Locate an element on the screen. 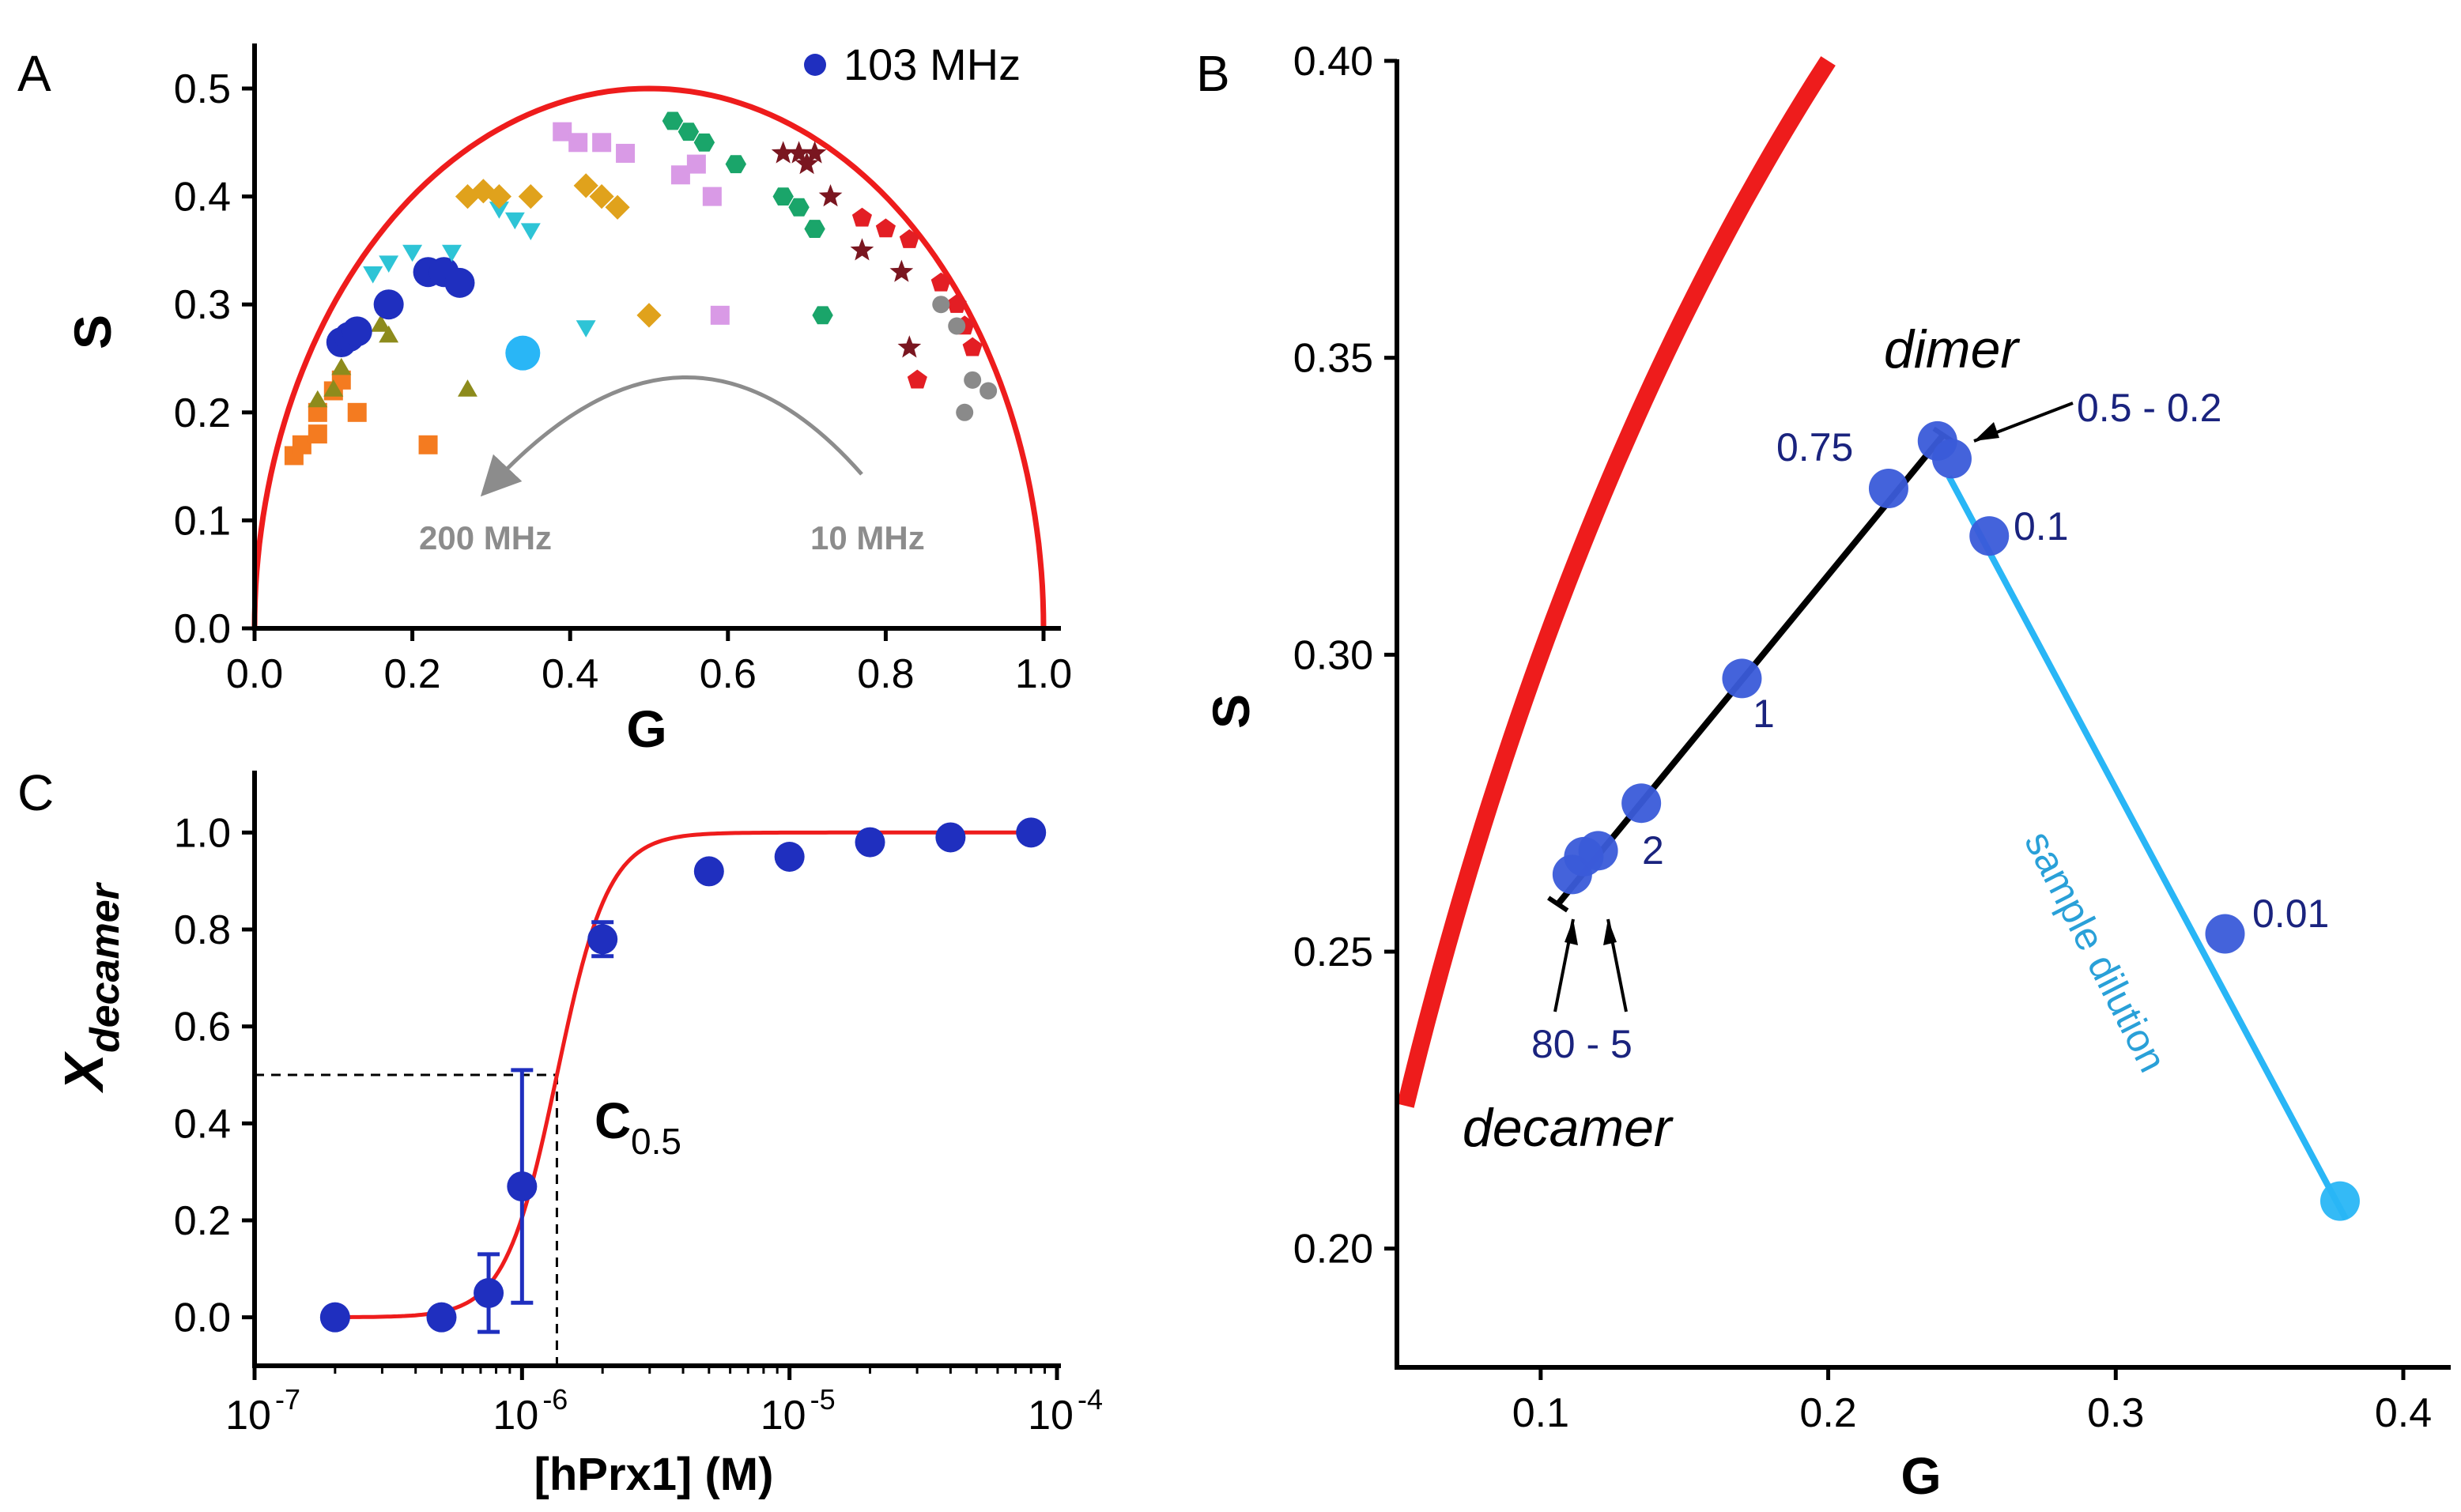 Image resolution: width=2461 pixels, height=1512 pixels. label-1: 1 is located at coordinates (1764, 714).